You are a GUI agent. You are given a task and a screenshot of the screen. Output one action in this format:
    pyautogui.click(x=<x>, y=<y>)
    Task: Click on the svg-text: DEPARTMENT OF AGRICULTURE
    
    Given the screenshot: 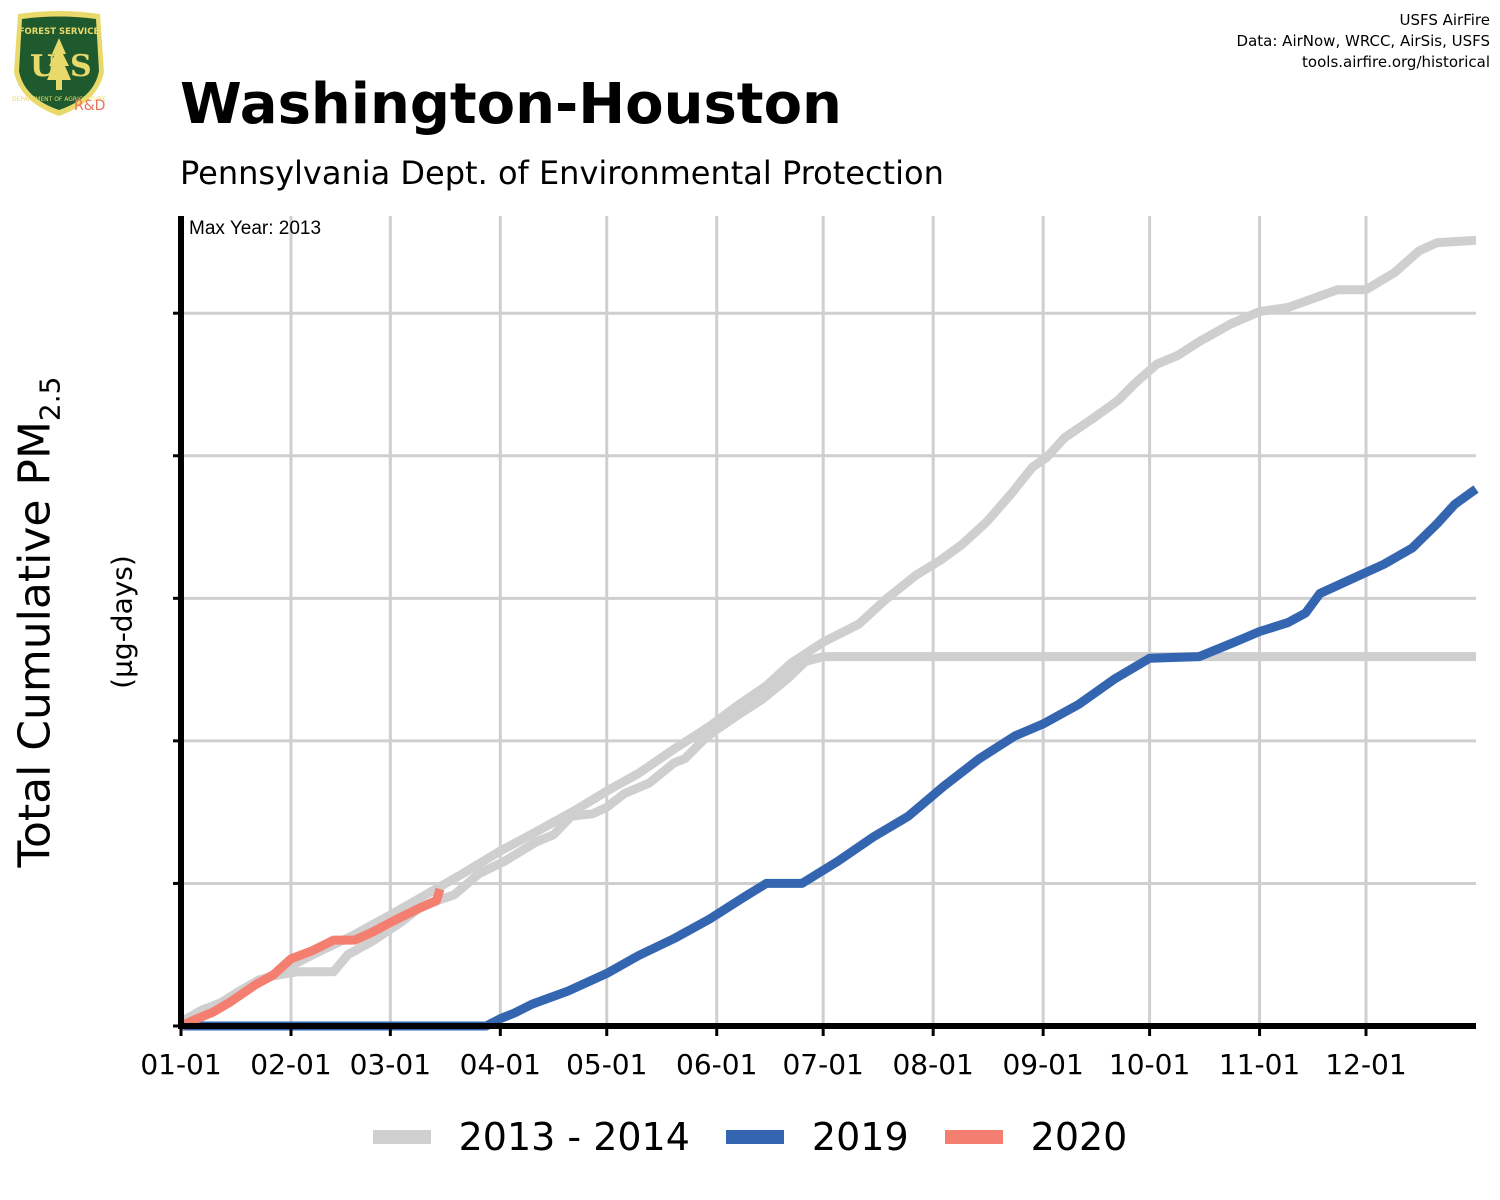 What is the action you would take?
    pyautogui.click(x=59, y=99)
    